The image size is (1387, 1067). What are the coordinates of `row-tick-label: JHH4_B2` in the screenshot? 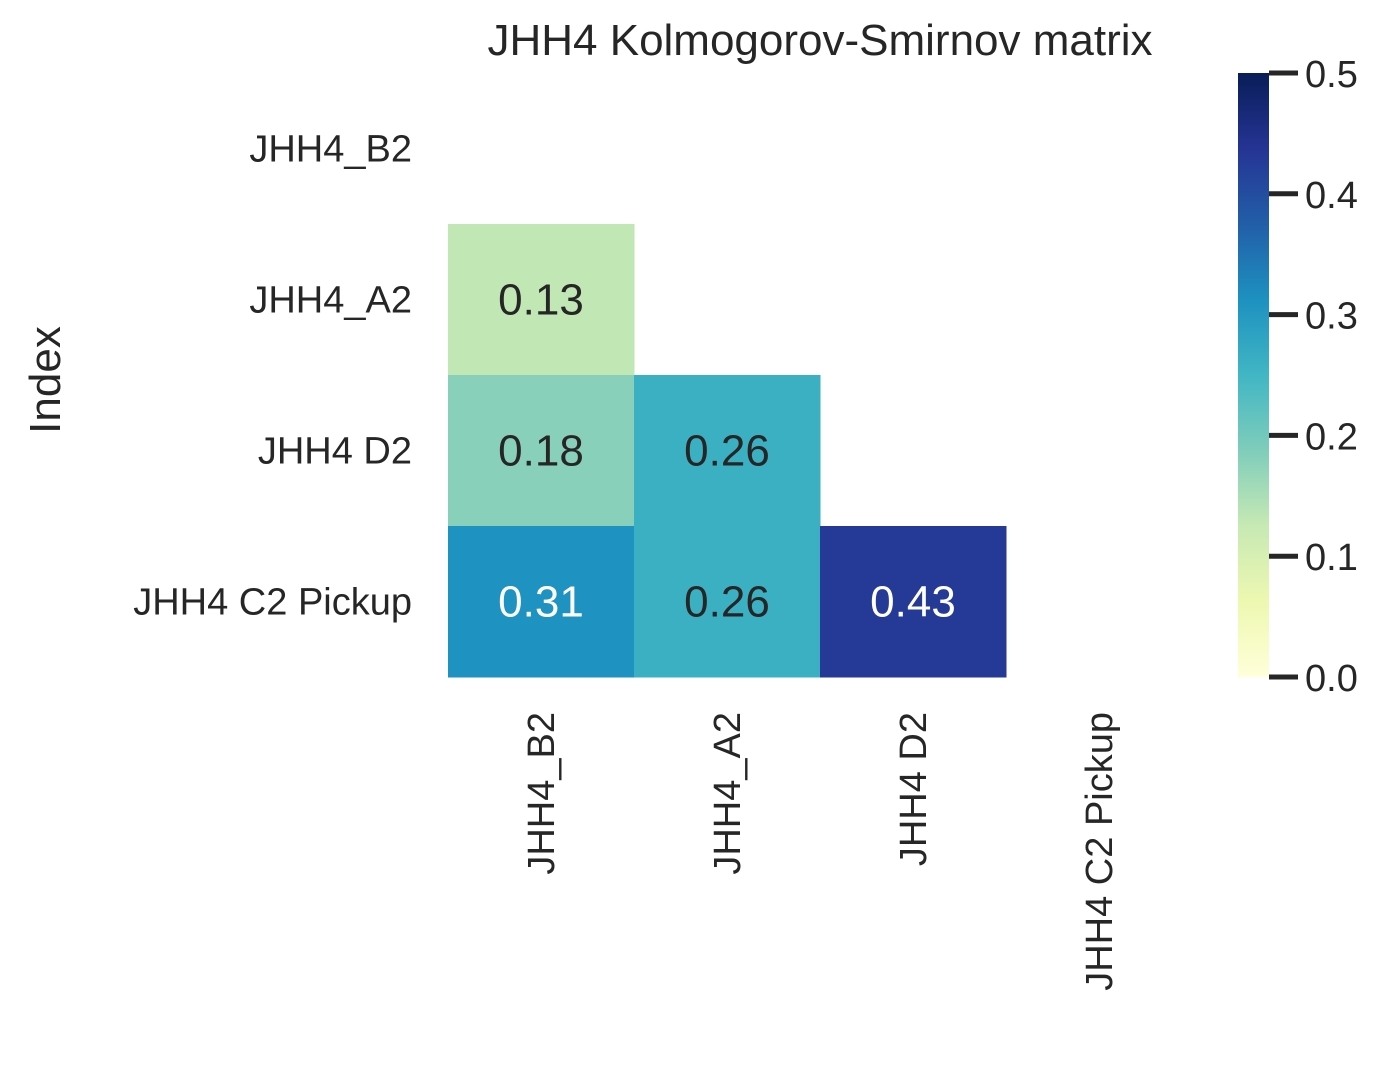 It's located at (330, 150).